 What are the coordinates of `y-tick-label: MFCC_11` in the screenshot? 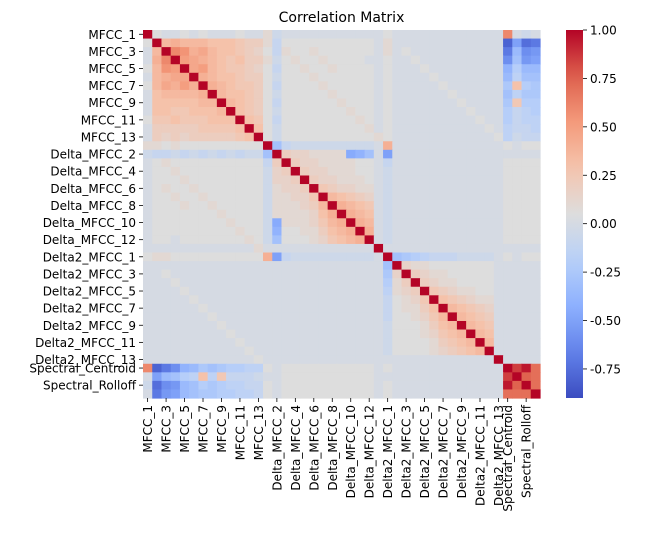 It's located at (108, 120).